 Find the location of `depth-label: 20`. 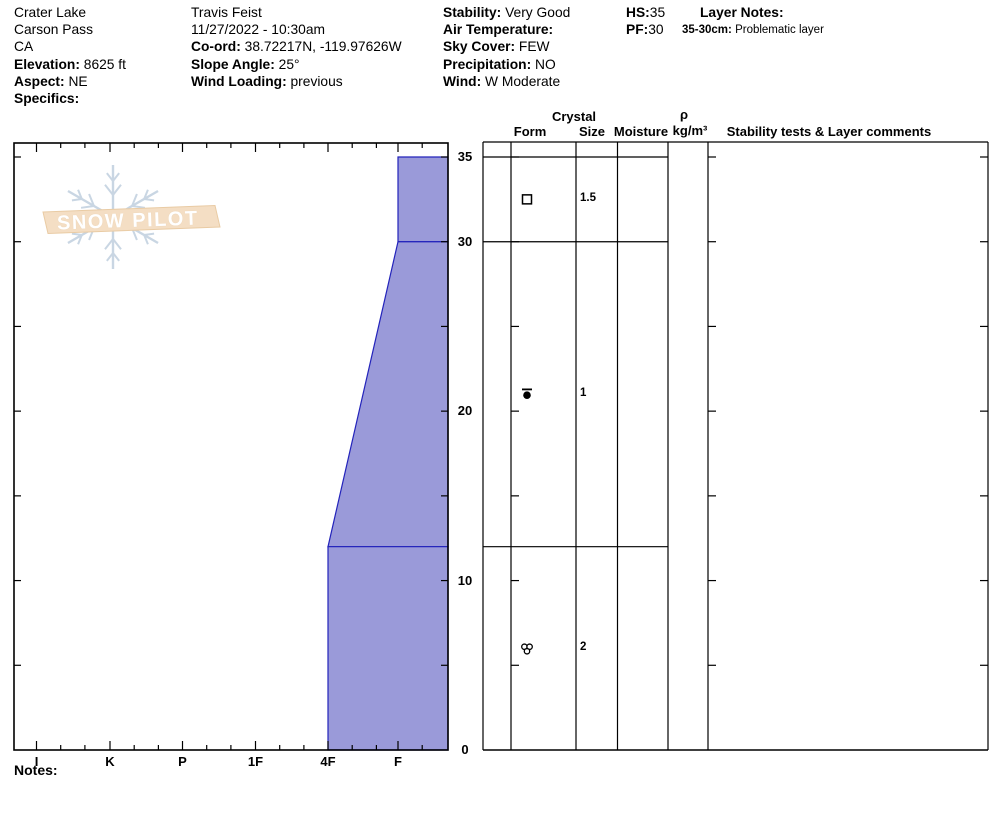

depth-label: 20 is located at coordinates (465, 411).